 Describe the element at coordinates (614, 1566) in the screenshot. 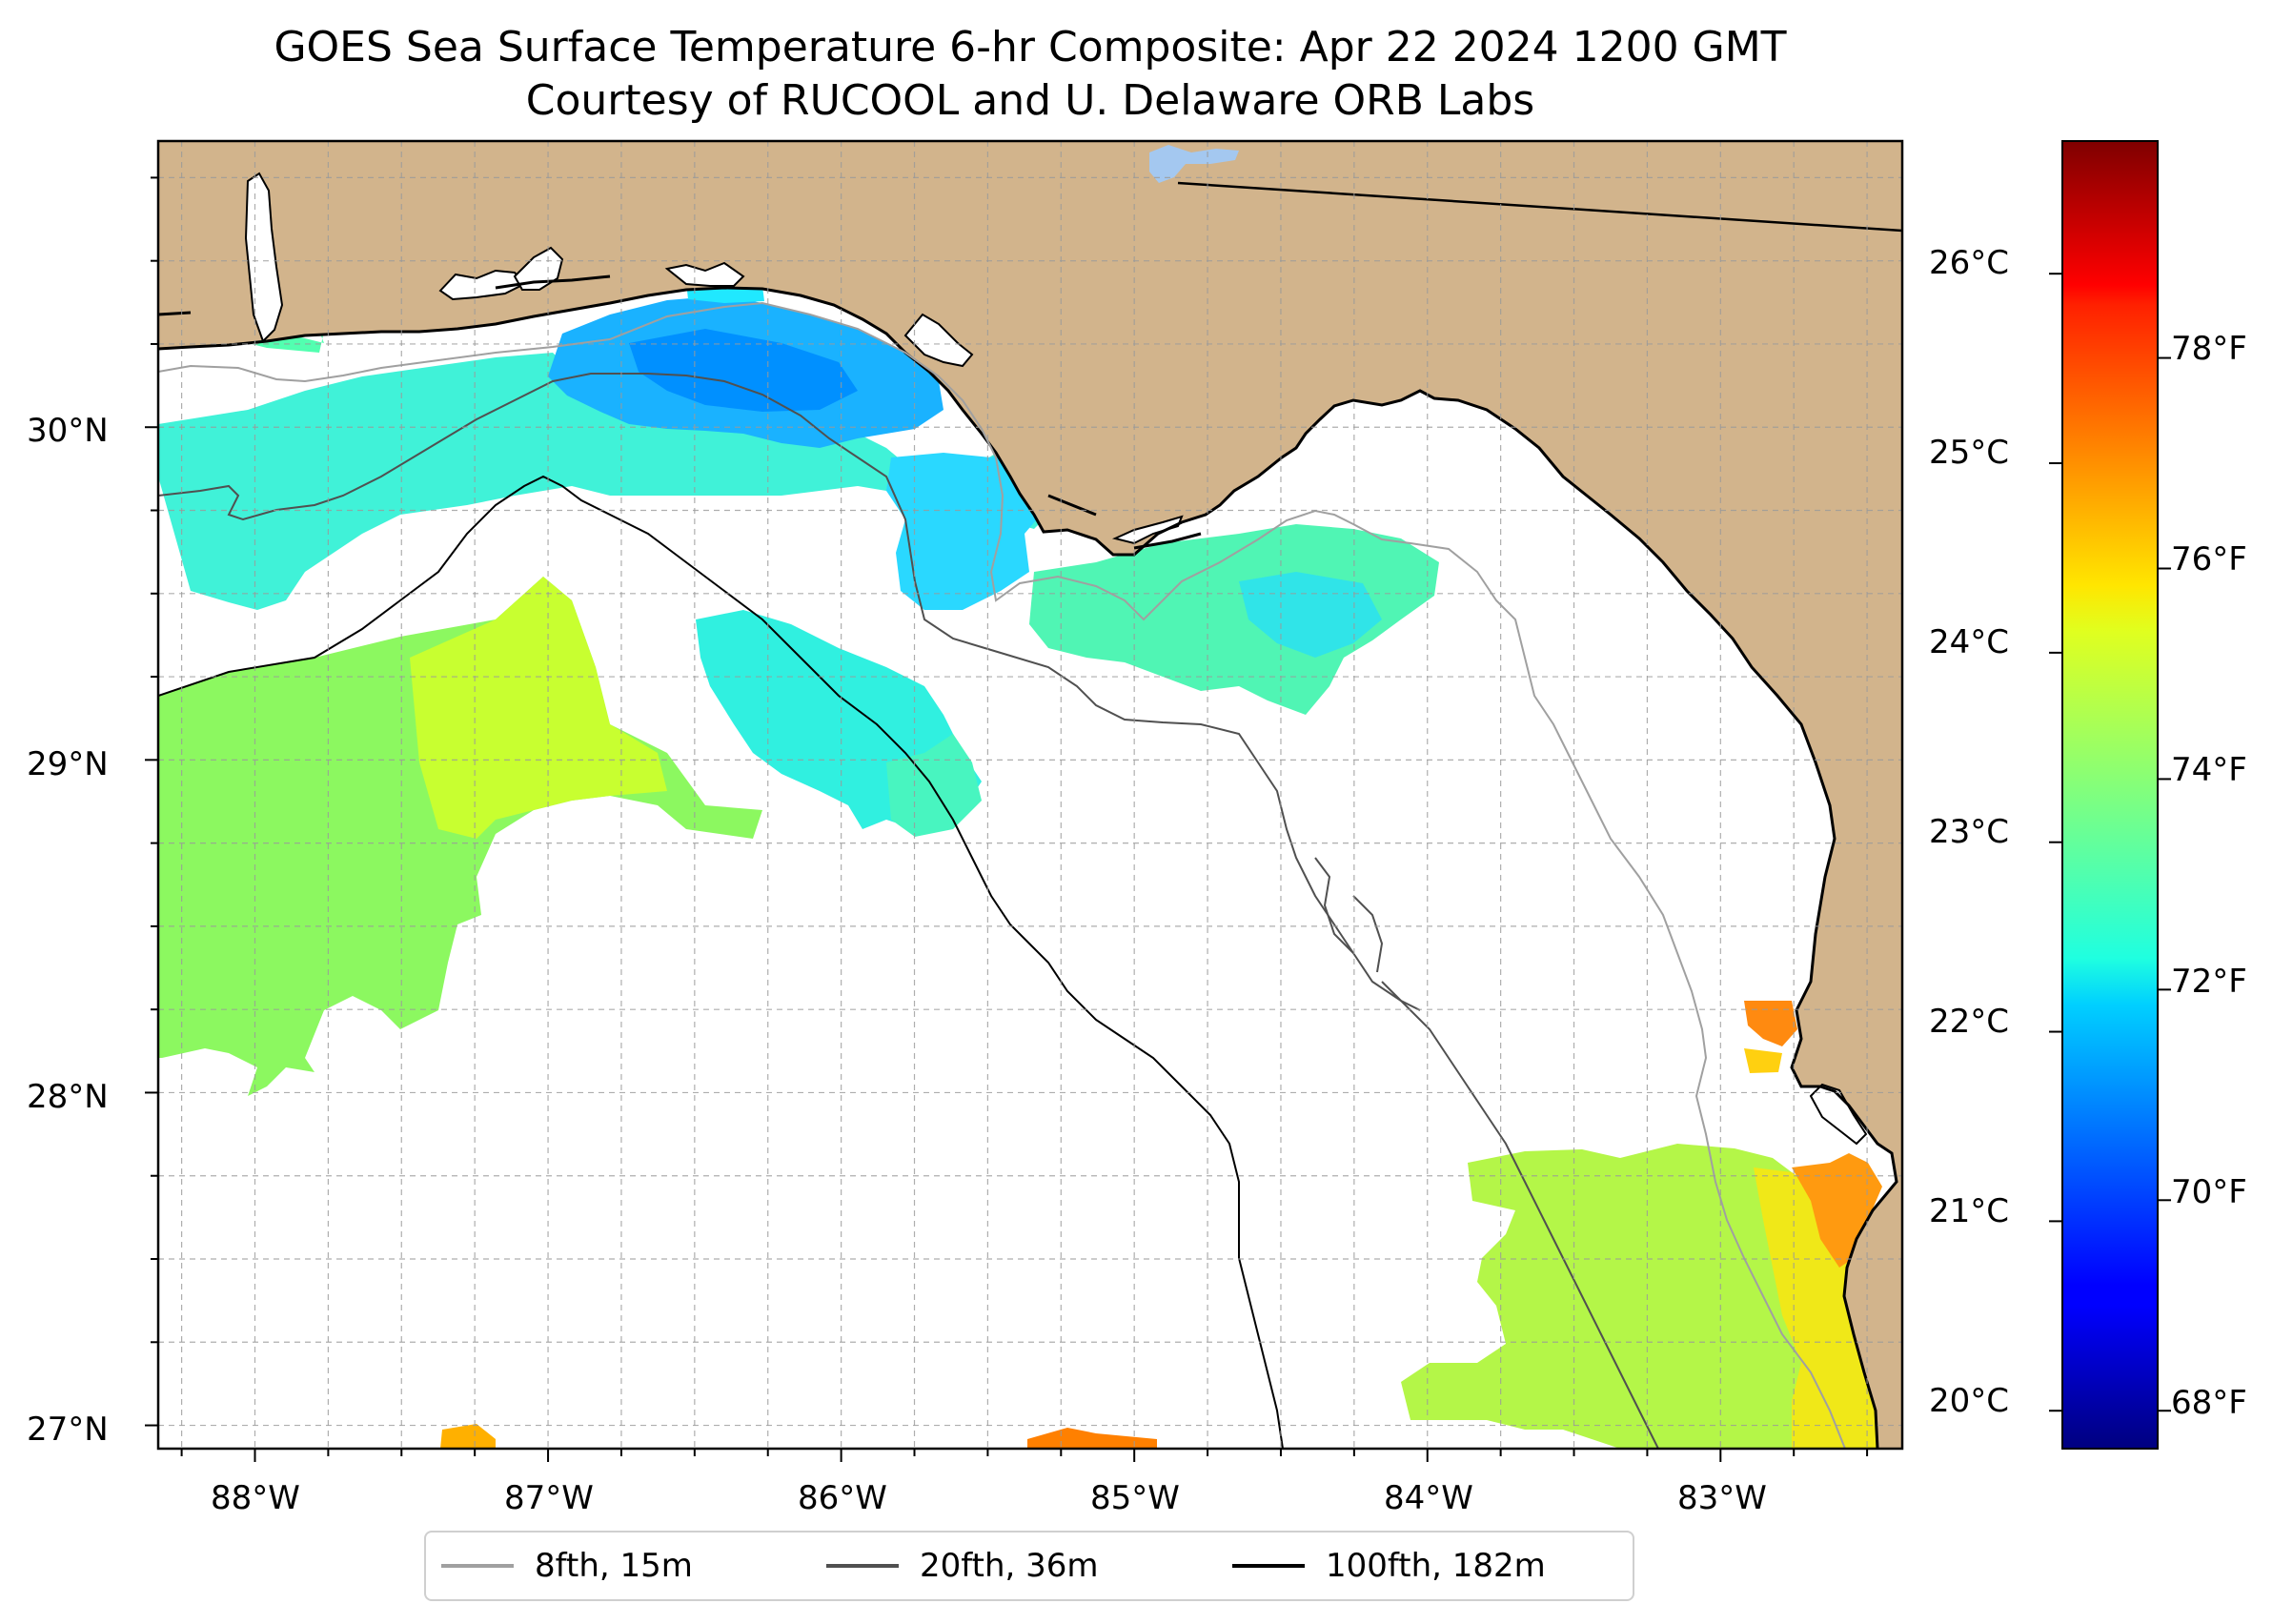

I see `legend-label-8fth: 8fth, 15m` at that location.